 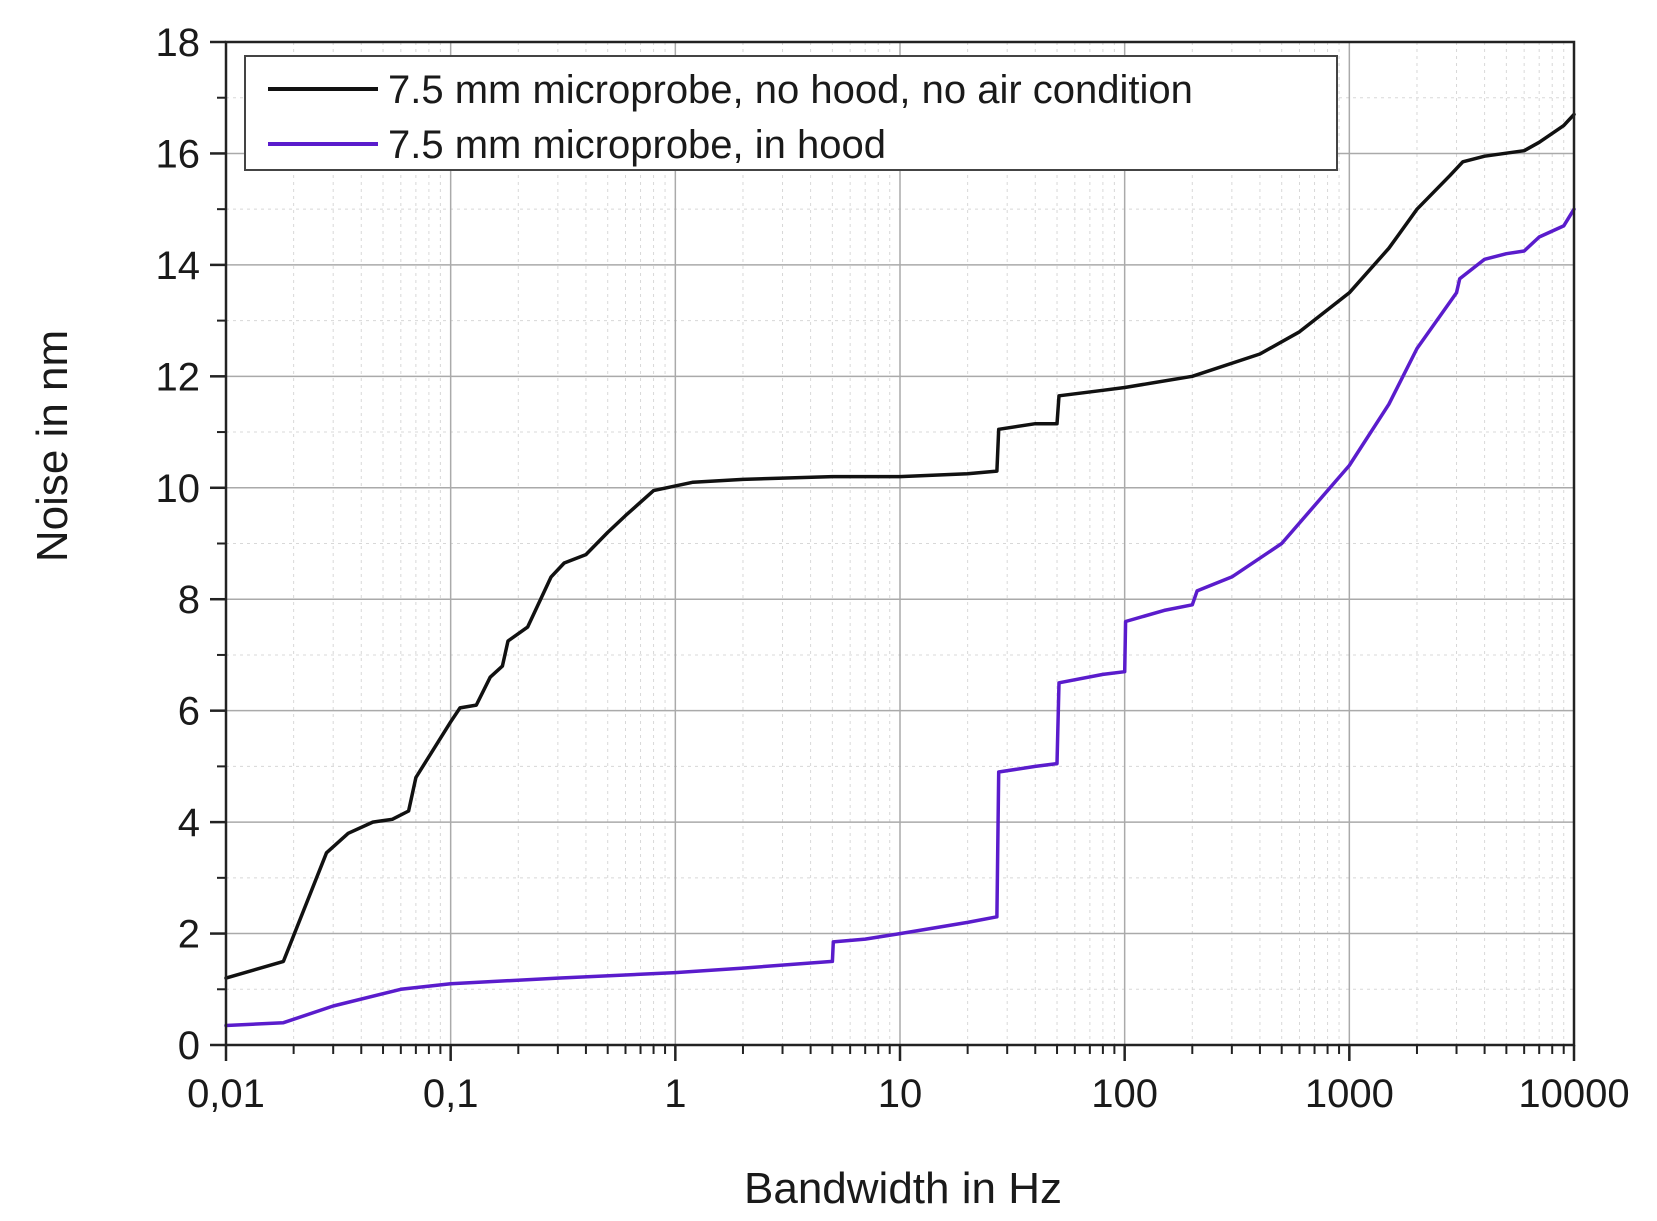 I want to click on x-tick-label: 1000, so click(x=1349, y=1094).